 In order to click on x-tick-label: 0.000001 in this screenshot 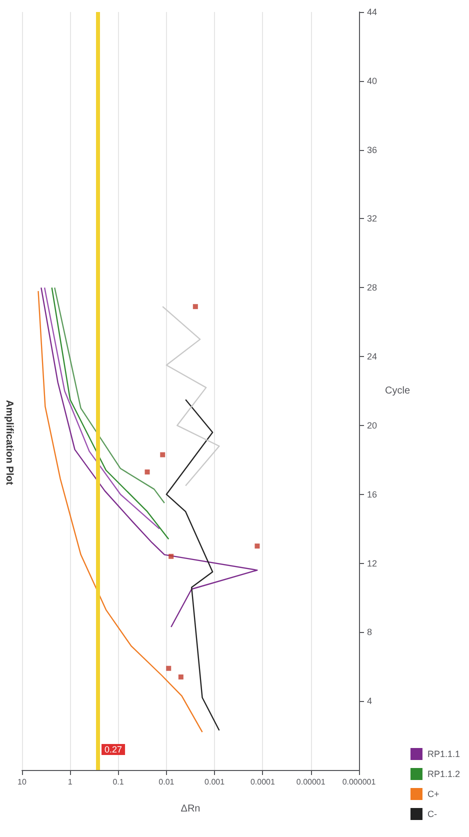, I will do `click(359, 782)`.